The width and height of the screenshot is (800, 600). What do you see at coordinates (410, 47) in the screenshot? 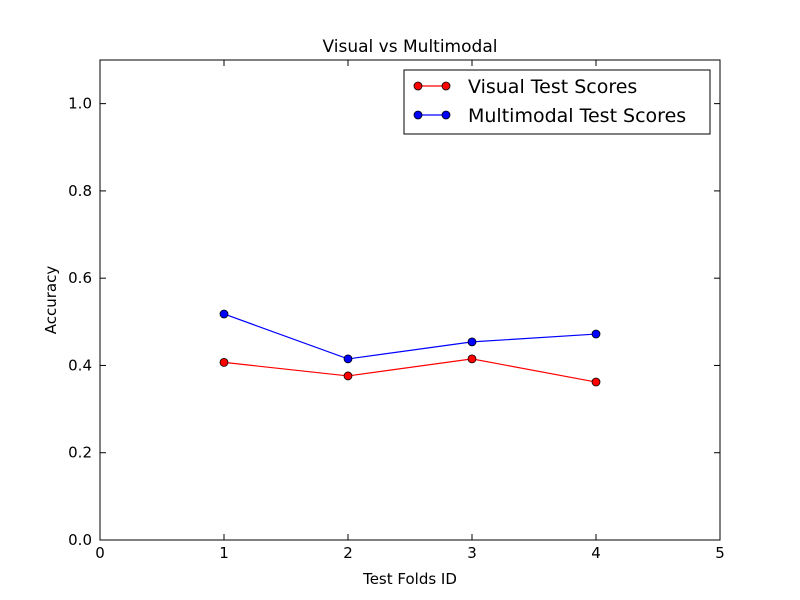
I see `chart-title: Visual vs Multimodal` at bounding box center [410, 47].